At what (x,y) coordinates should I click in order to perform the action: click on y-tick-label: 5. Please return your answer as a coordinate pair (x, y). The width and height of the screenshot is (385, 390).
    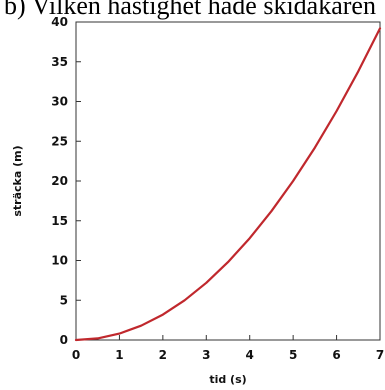
    Looking at the image, I should click on (64, 300).